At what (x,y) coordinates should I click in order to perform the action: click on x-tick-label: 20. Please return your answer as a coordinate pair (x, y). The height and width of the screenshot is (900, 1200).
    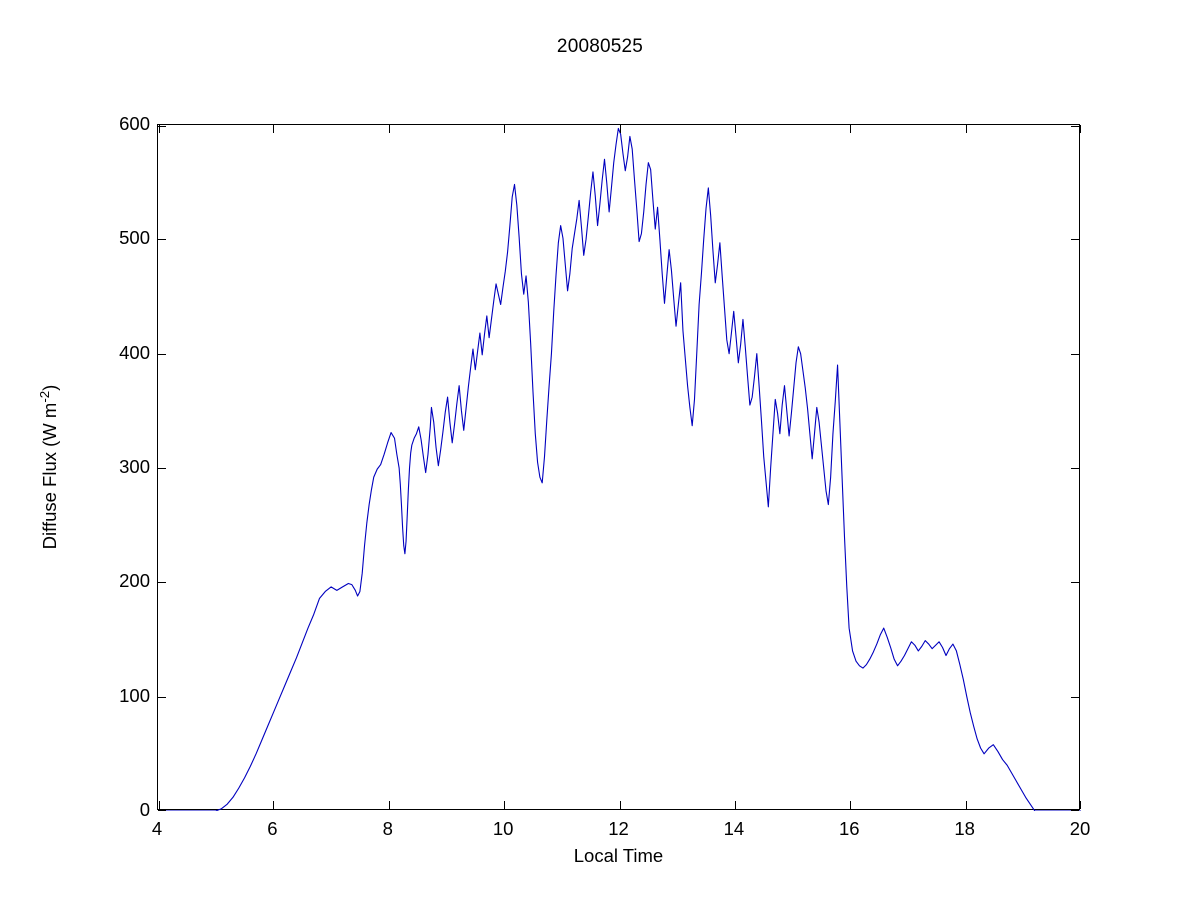
    Looking at the image, I should click on (1080, 828).